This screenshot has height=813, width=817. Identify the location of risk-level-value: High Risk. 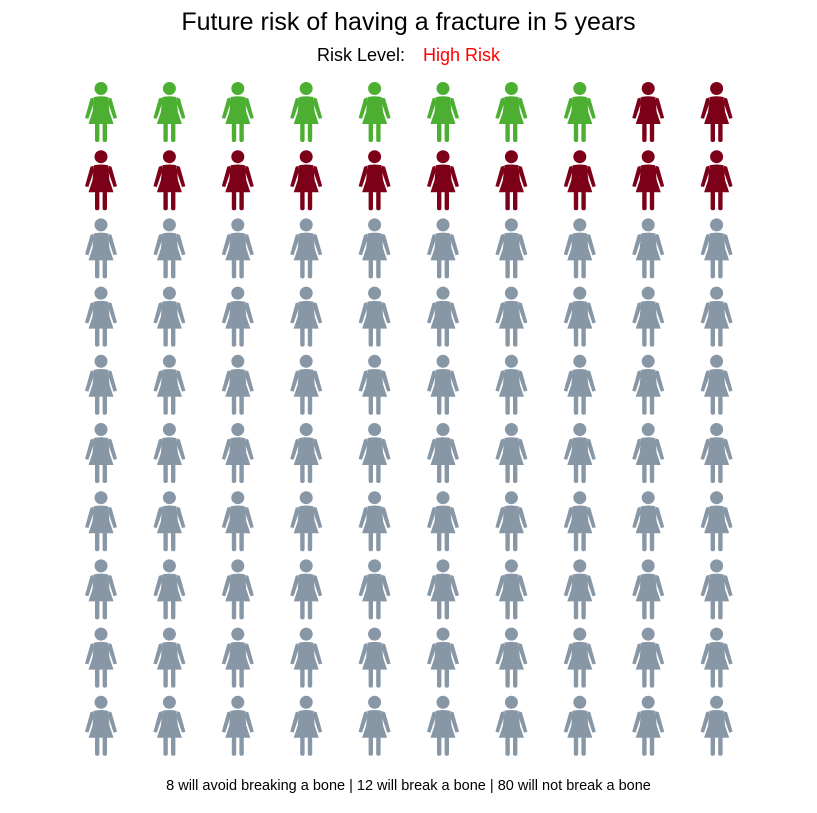
(462, 55).